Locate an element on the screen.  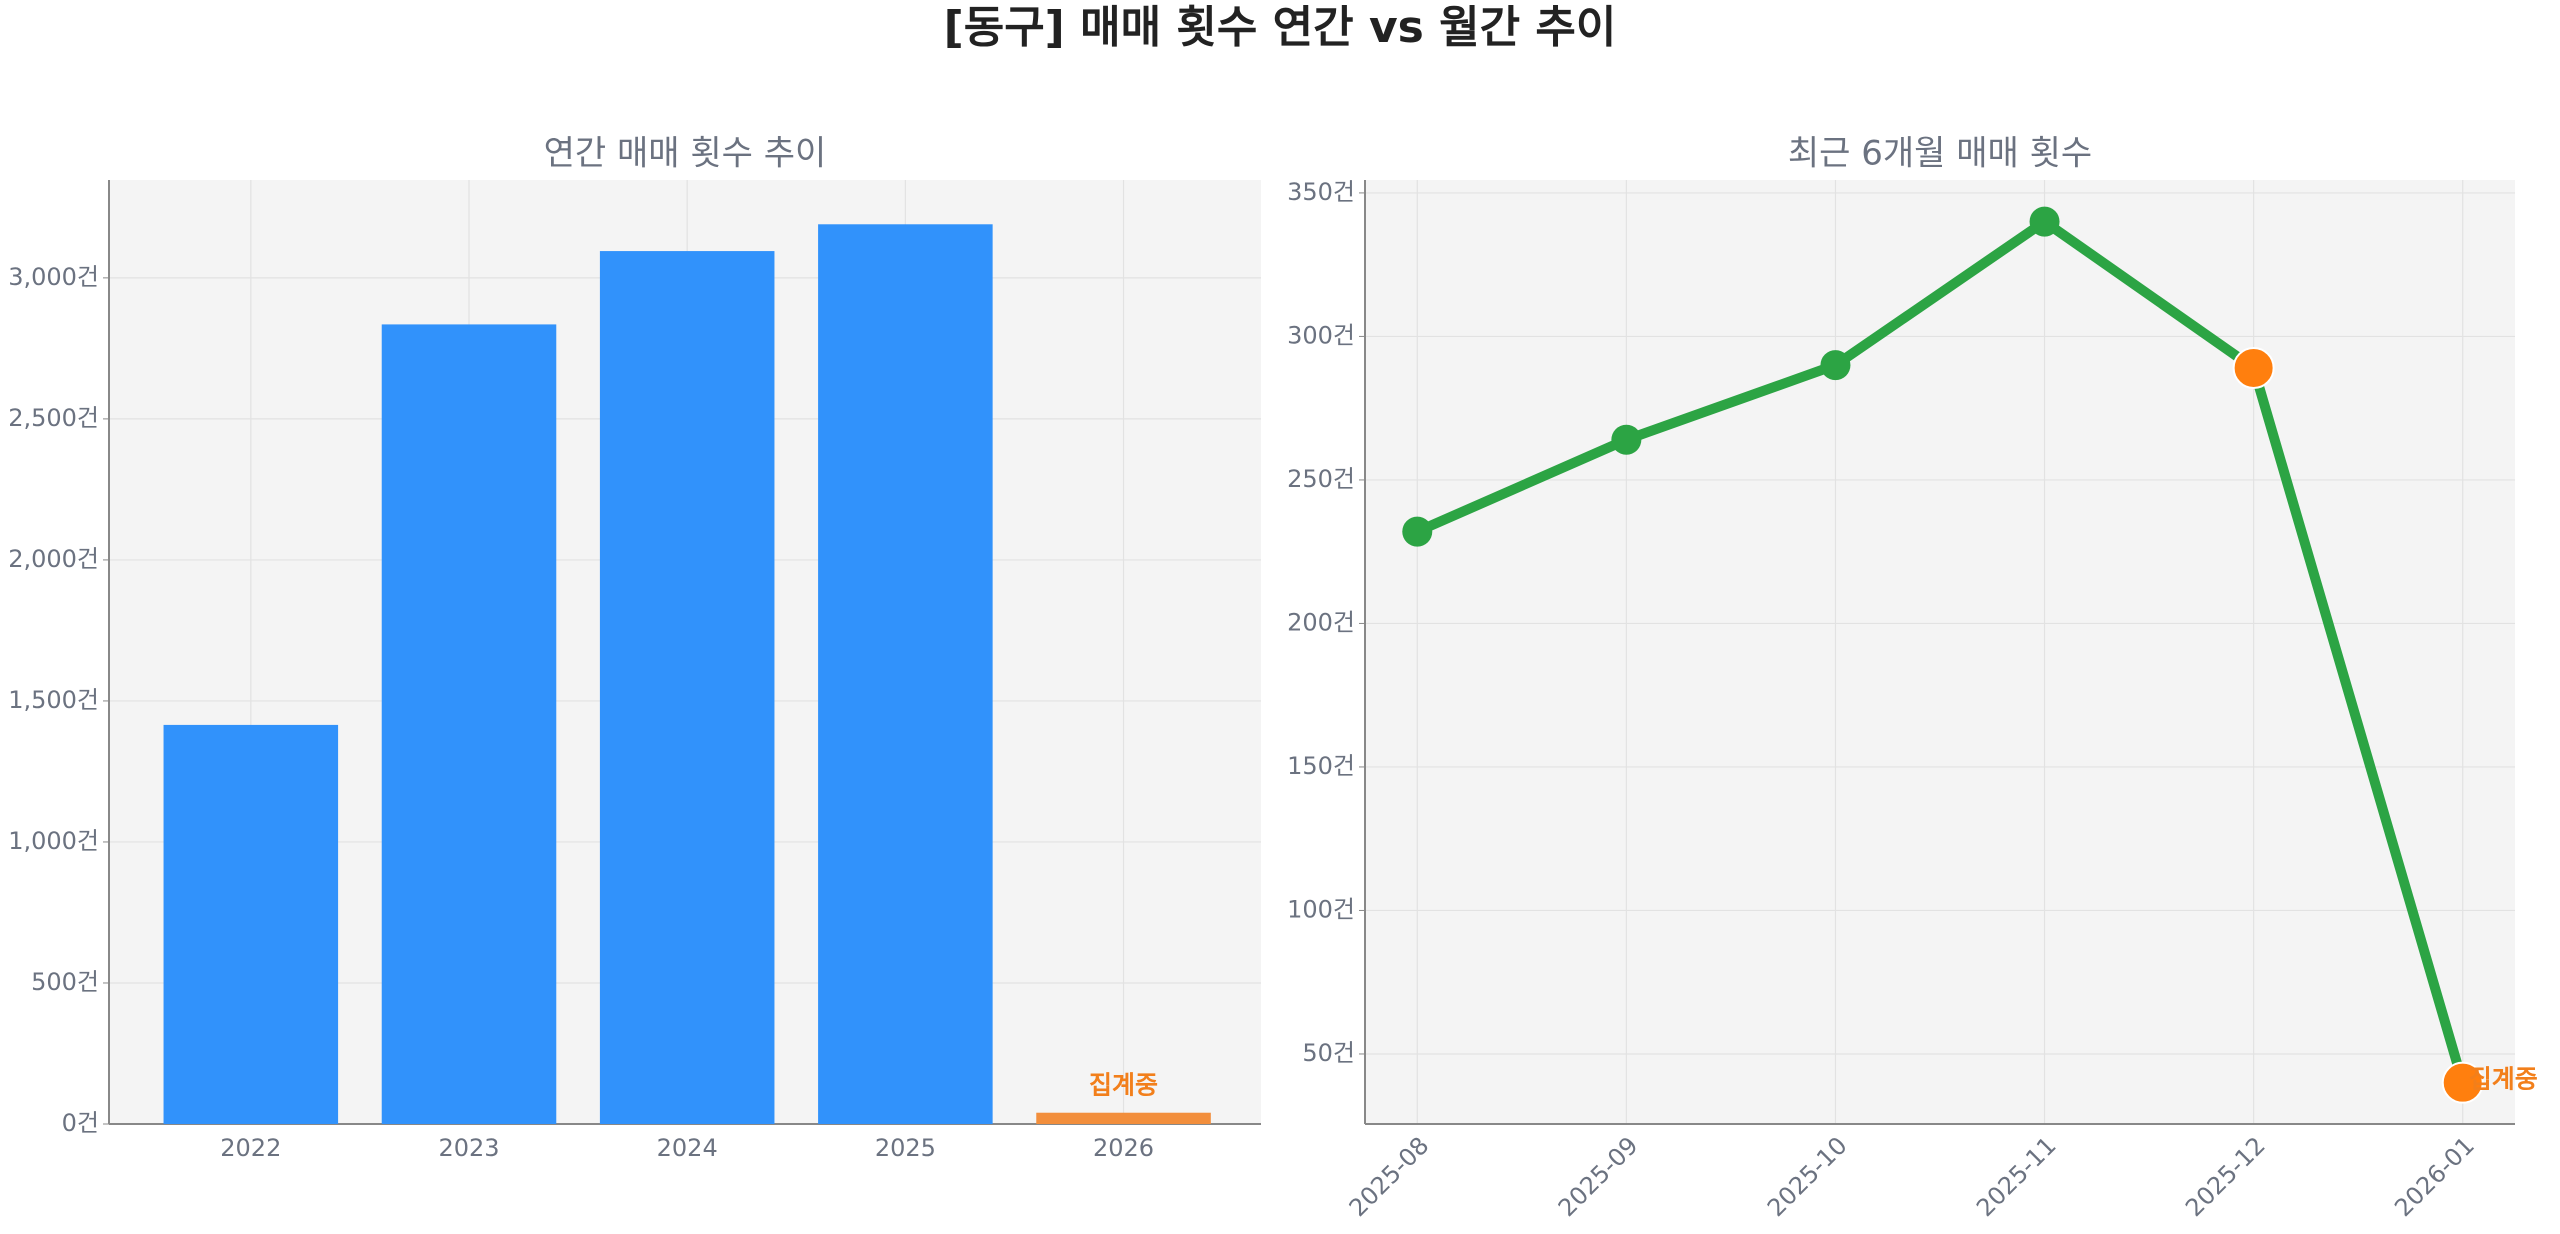
chart-title: 연간 매매 횟수 추이 is located at coordinates (685, 154).